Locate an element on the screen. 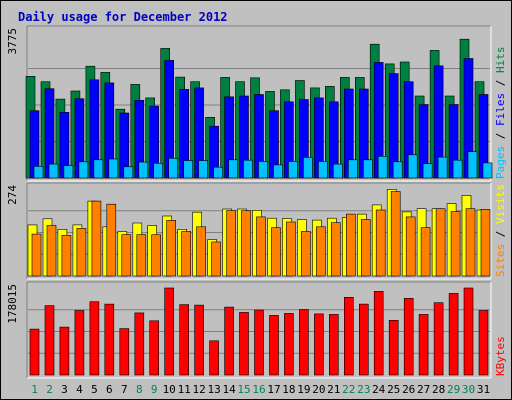 Image resolution: width=512 pixels, height=400 pixels. kbytes-panel-legend-part-0: KBytes is located at coordinates (500, 356).